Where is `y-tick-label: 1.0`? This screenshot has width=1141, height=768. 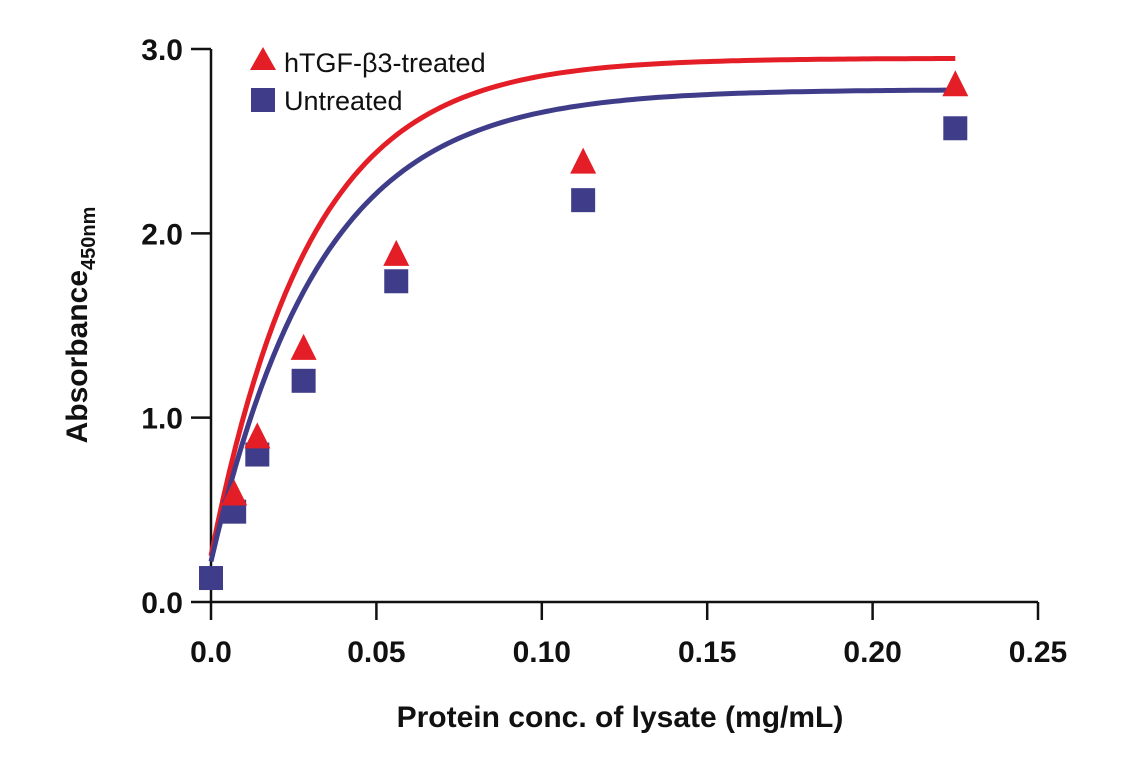
y-tick-label: 1.0 is located at coordinates (162, 419).